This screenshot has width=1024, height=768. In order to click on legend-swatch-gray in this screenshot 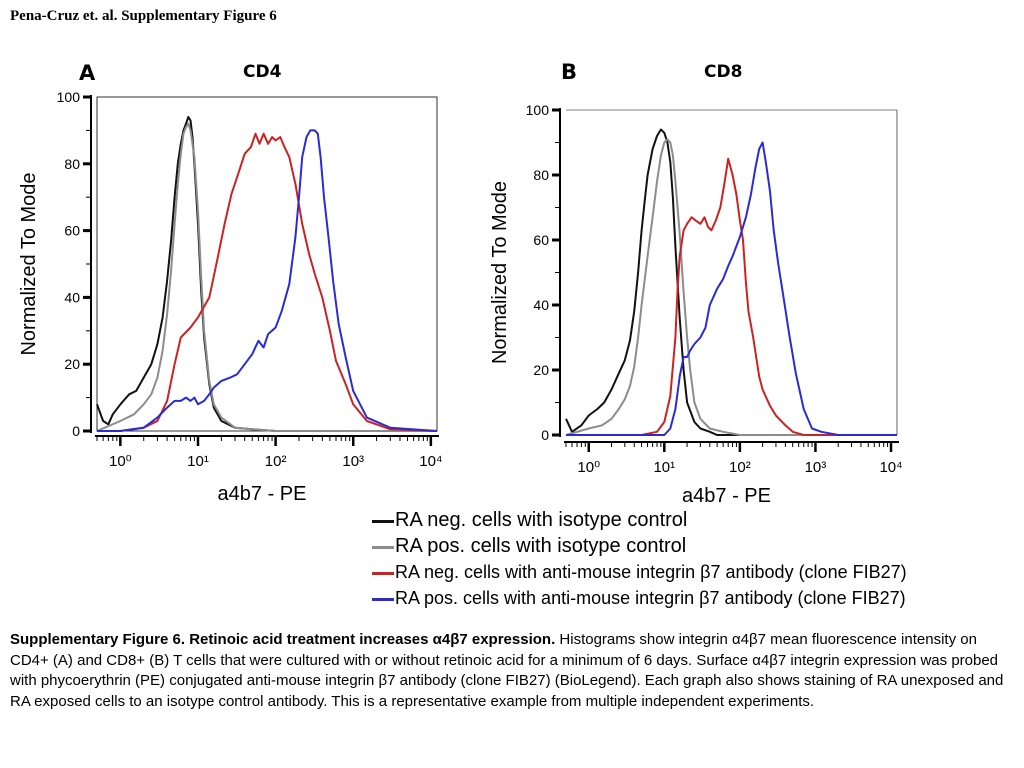, I will do `click(383, 547)`.